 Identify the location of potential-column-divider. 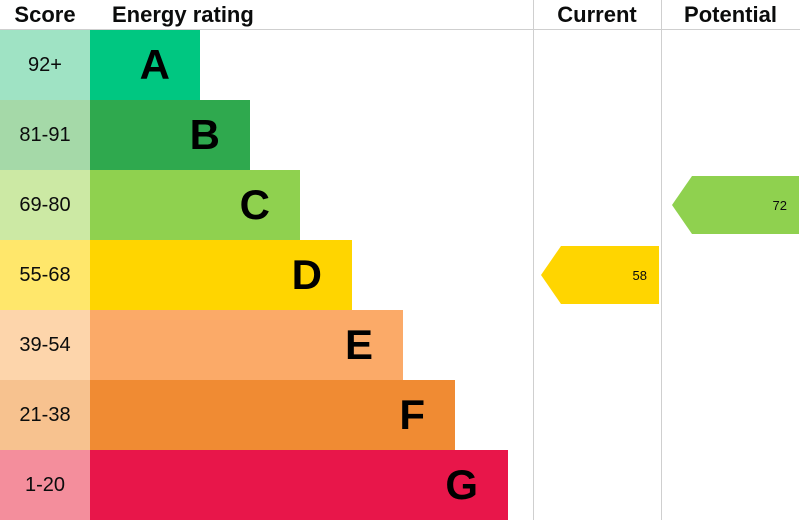
(661, 260).